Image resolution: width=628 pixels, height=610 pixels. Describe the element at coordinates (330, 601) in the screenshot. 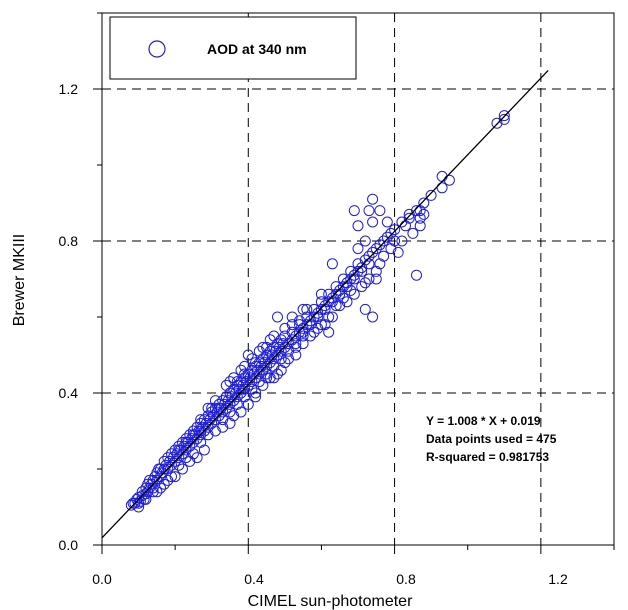

I see `x-axis-title: CIMEL sun-photometer` at that location.